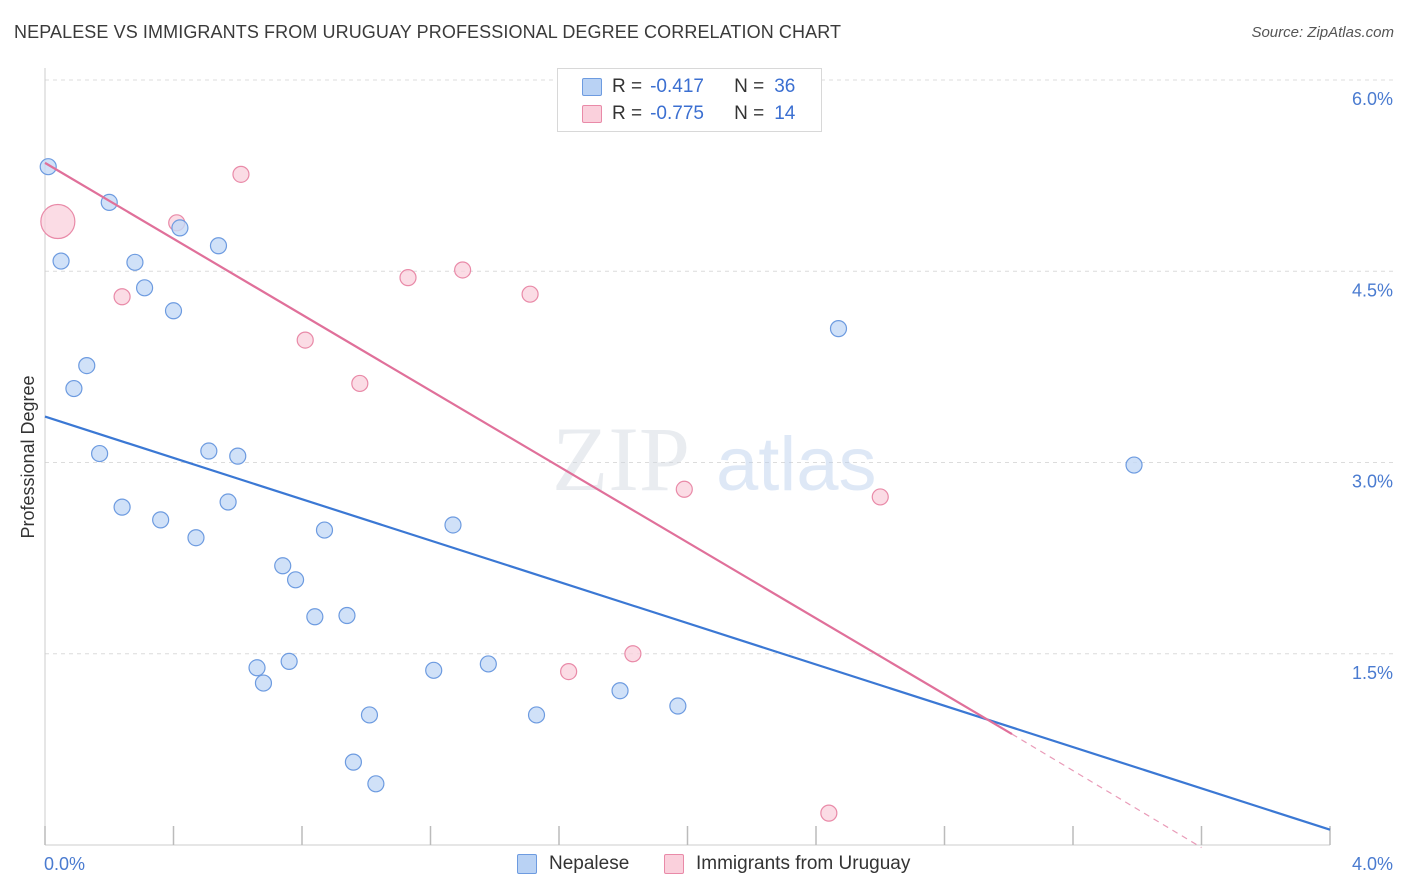 The height and width of the screenshot is (892, 1406). Describe the element at coordinates (1372, 99) in the screenshot. I see `y-tick-label: 6.0%` at that location.